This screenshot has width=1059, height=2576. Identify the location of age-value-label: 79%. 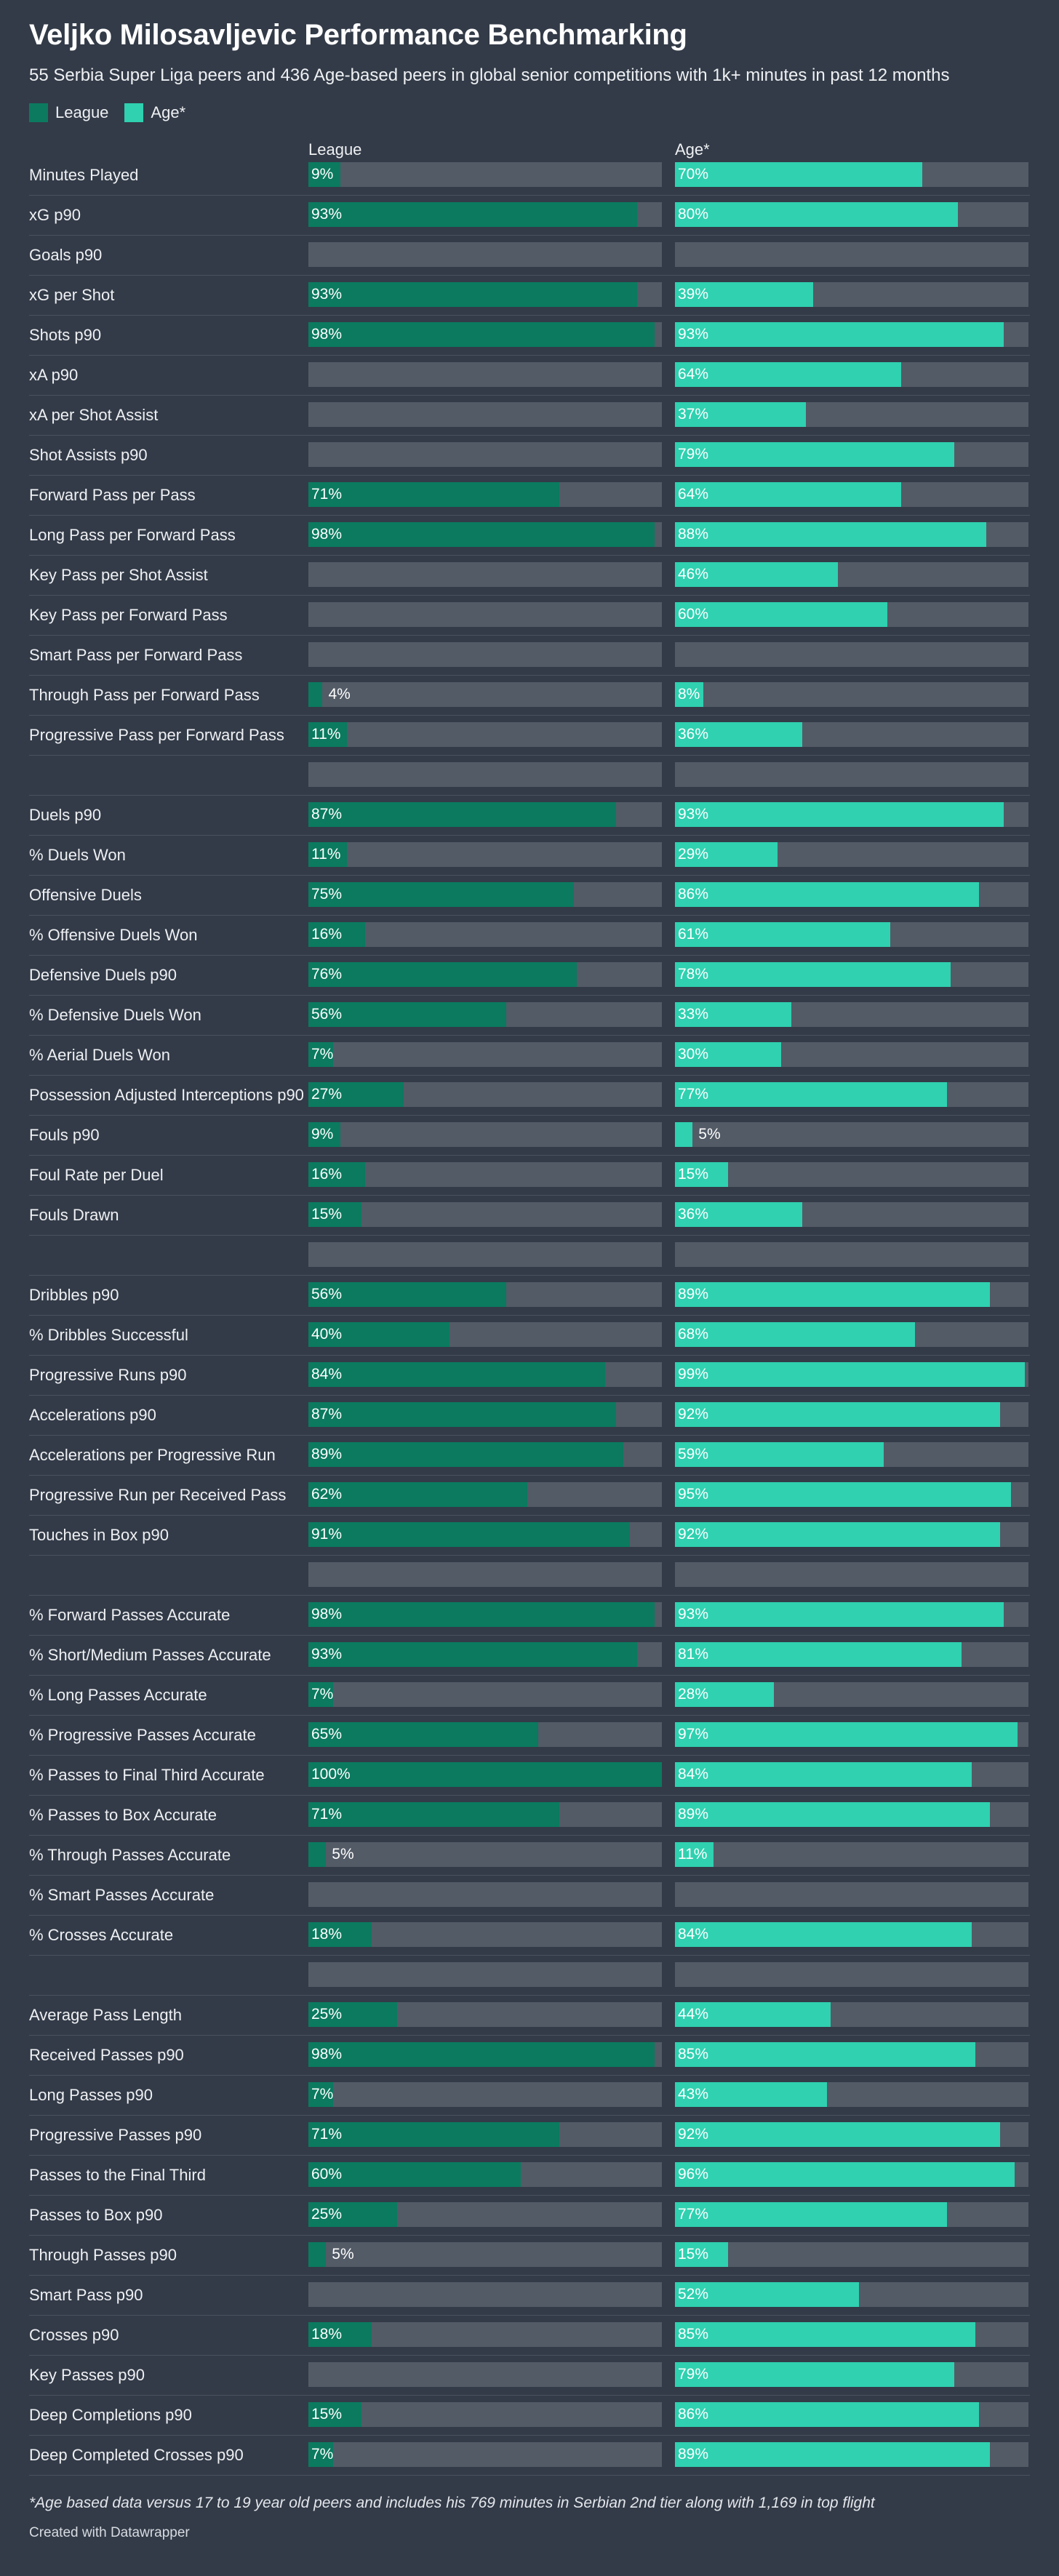
(693, 454).